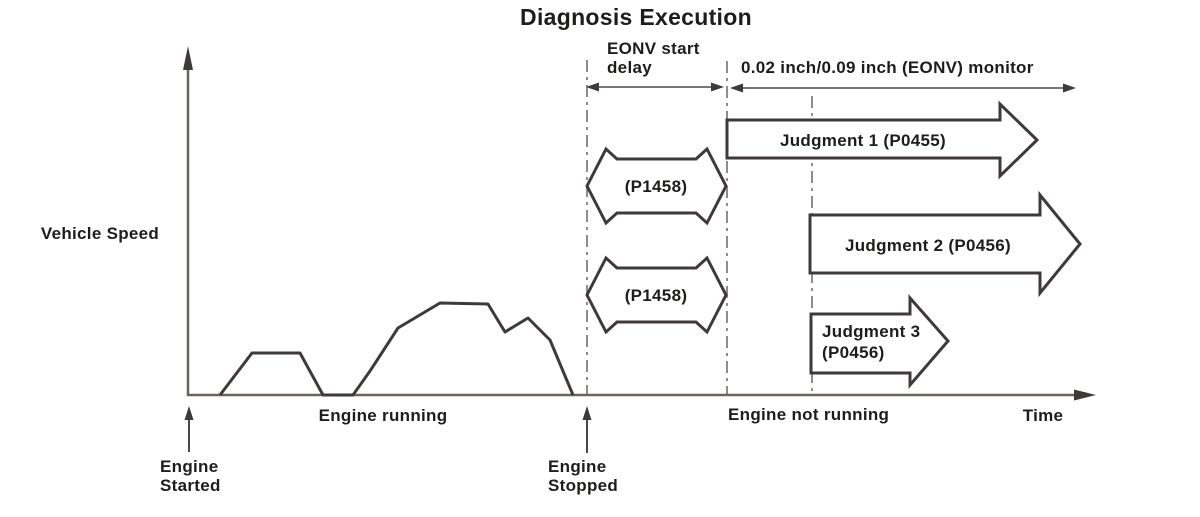 This screenshot has width=1200, height=517. I want to click on eonv-delay-label-line2: delay, so click(629, 67).